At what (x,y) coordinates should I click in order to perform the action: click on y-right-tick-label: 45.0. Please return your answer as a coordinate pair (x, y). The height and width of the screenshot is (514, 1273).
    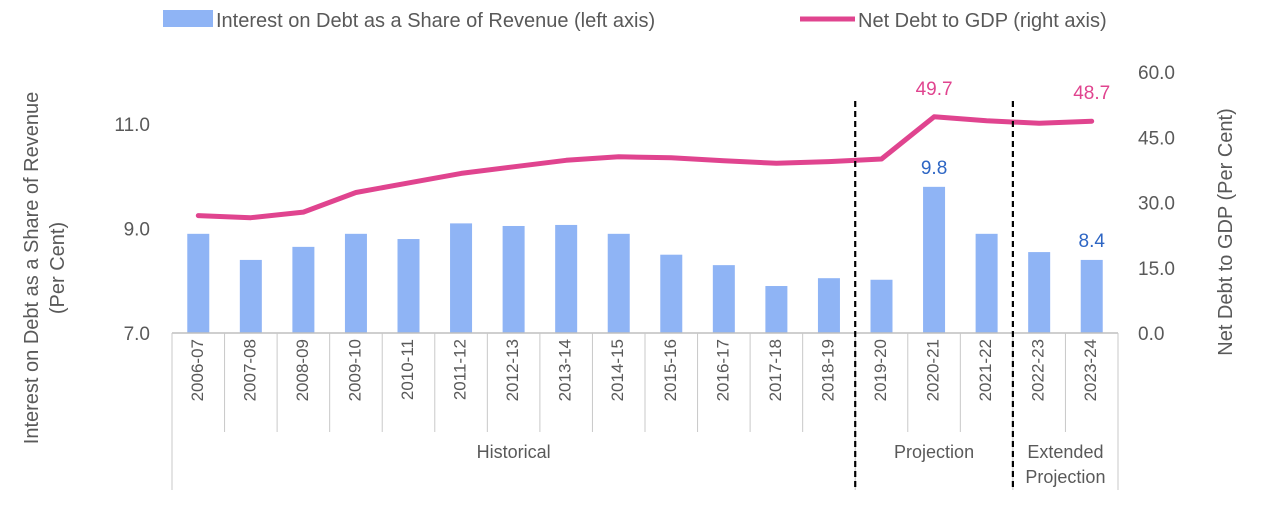
    Looking at the image, I should click on (1156, 138).